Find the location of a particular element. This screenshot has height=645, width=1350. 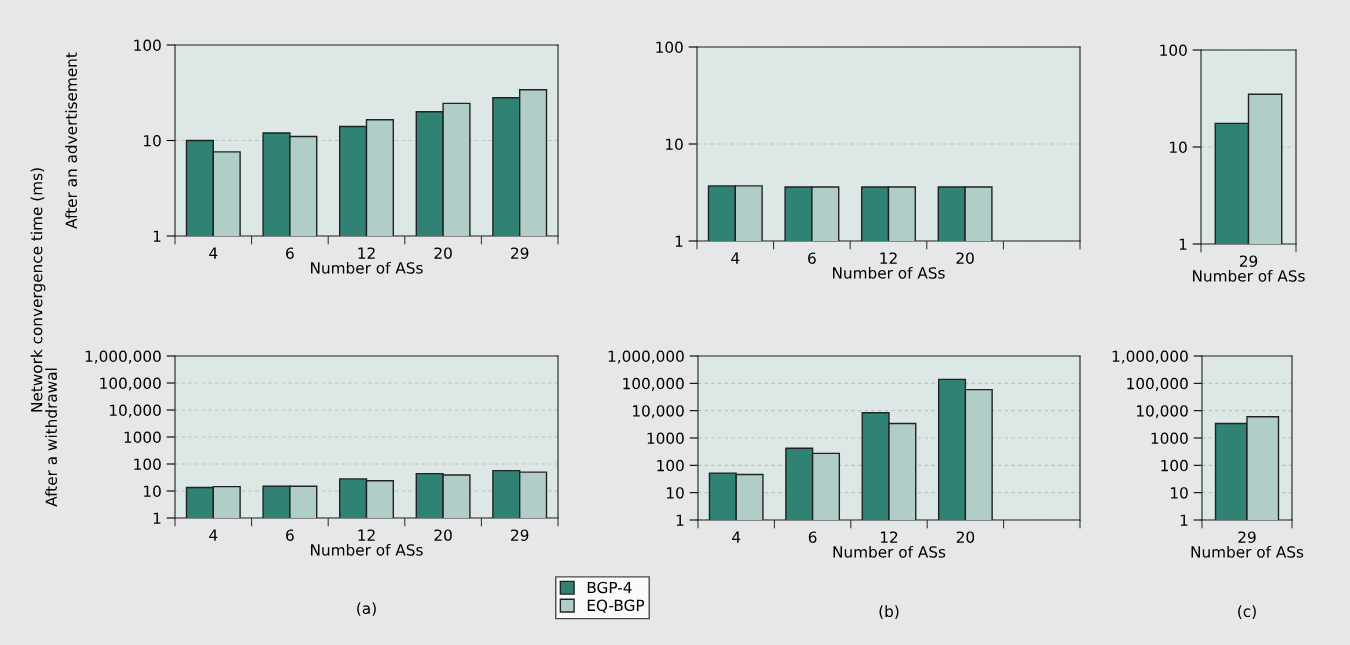

legend-label: EQ-BGP is located at coordinates (616, 606).